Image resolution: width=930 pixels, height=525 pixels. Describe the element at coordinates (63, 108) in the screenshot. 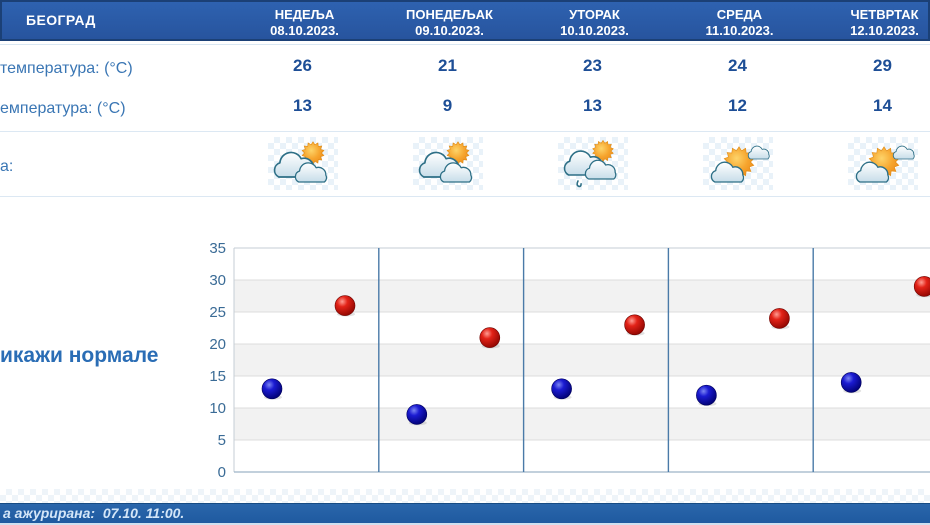

I see `min-temp-label: емпература: (°C)` at that location.